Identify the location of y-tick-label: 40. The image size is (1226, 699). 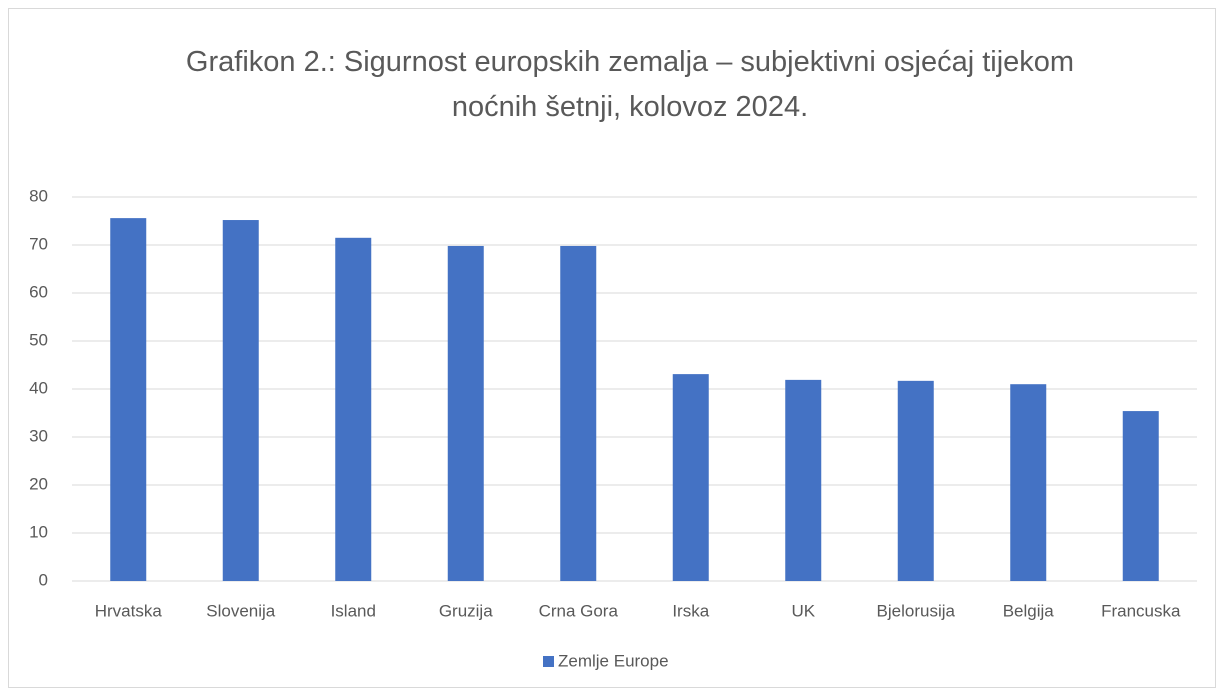
(38, 387).